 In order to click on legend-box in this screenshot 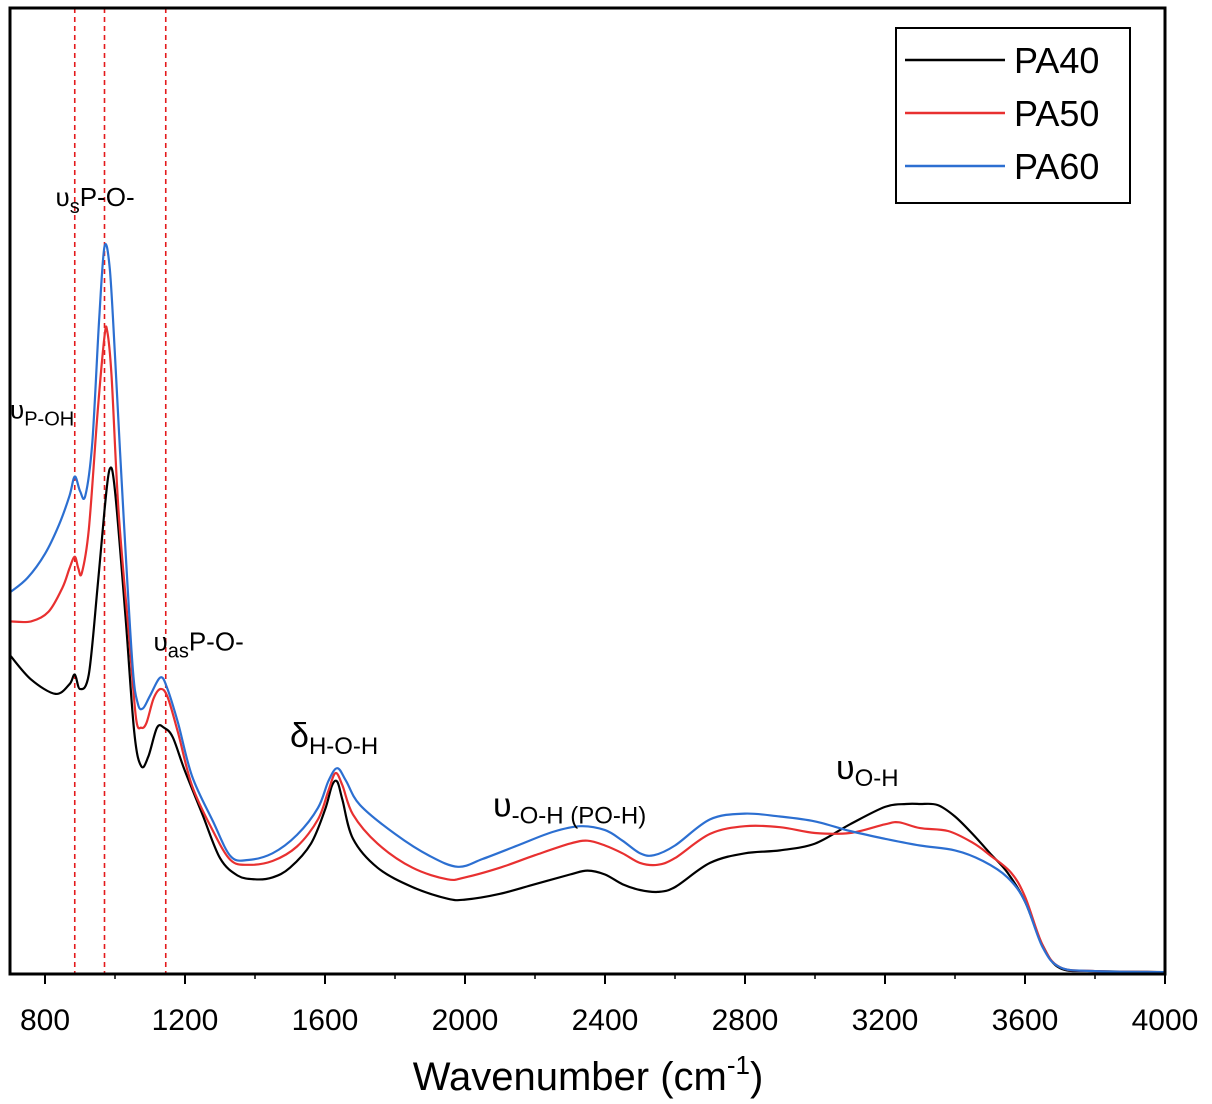, I will do `click(1013, 115)`.